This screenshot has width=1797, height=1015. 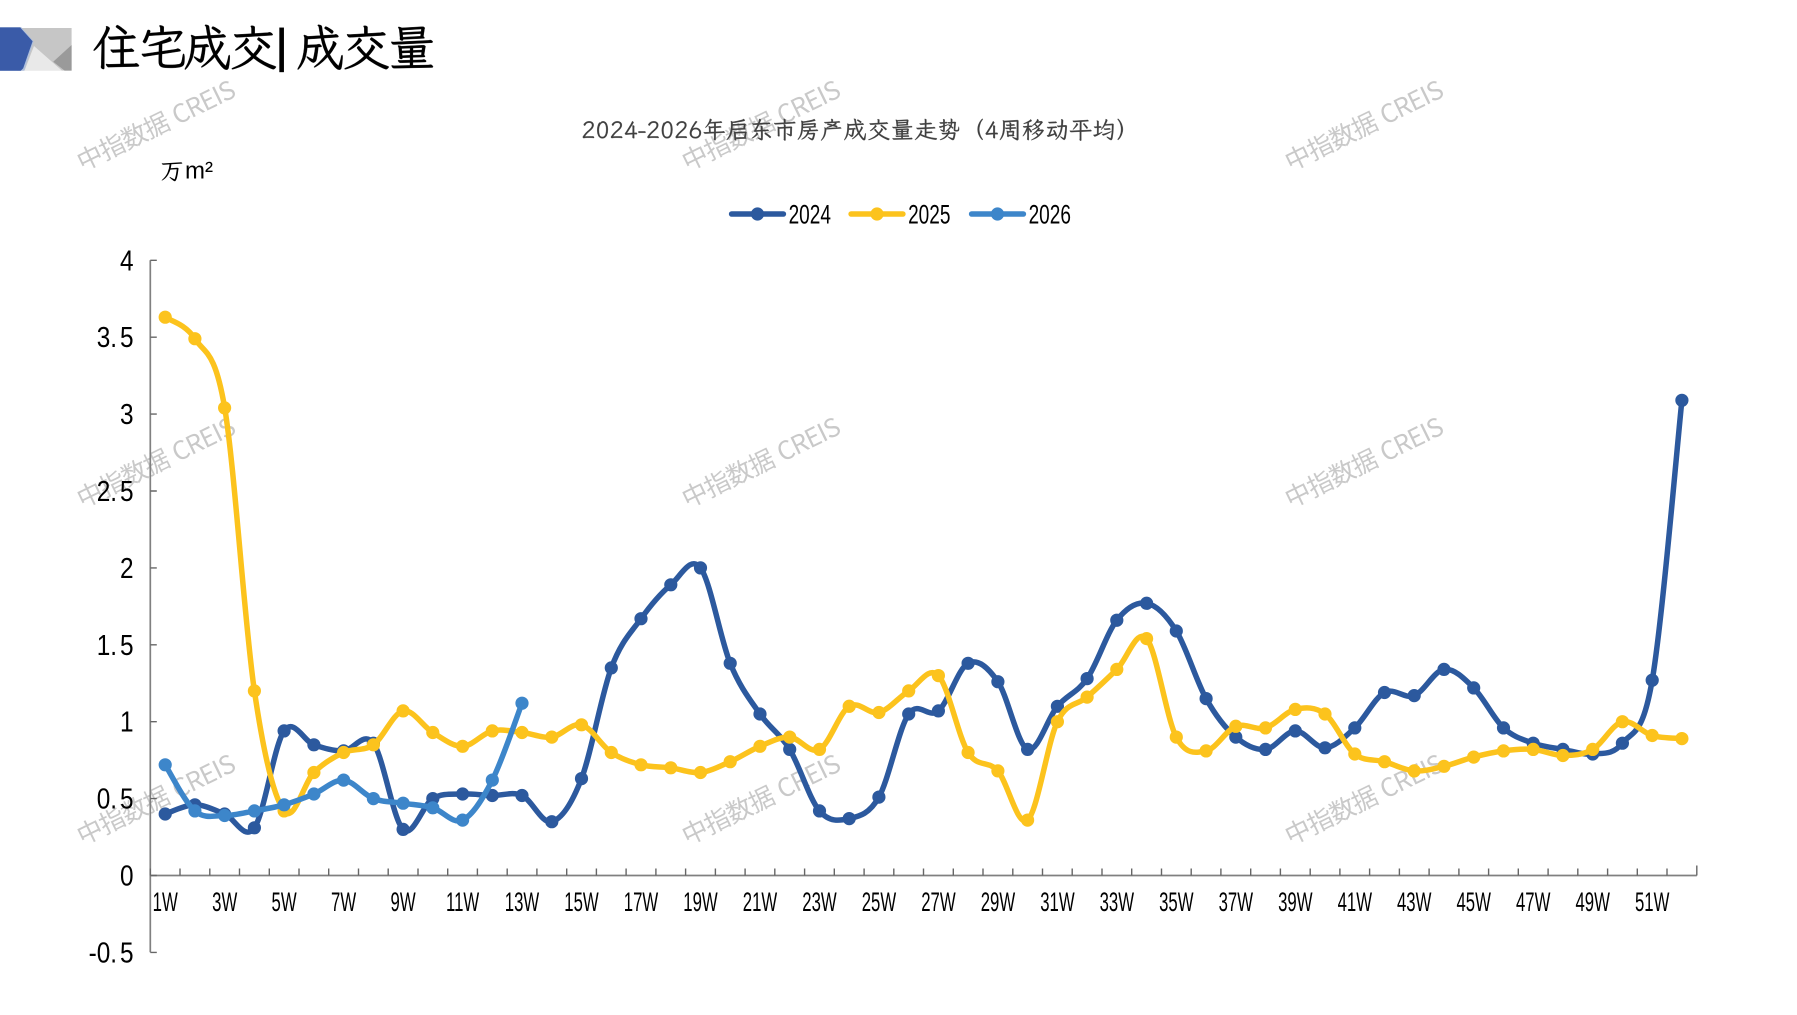 I want to click on svg-text:2.5: 2. 5, so click(x=115, y=491).